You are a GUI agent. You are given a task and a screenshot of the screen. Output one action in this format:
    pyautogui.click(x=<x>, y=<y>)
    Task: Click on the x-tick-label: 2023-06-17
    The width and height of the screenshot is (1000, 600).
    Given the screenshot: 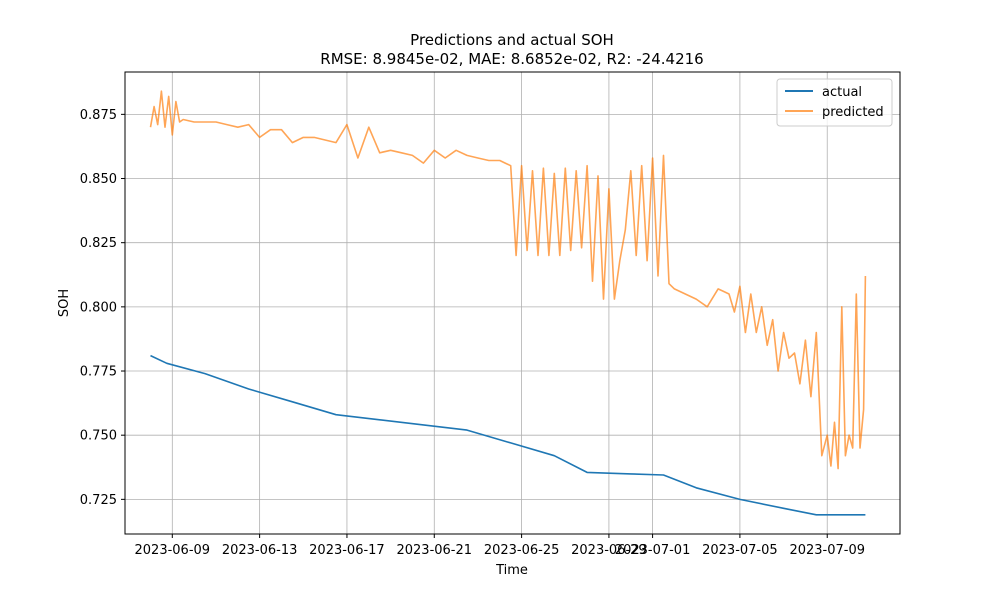 What is the action you would take?
    pyautogui.click(x=347, y=550)
    